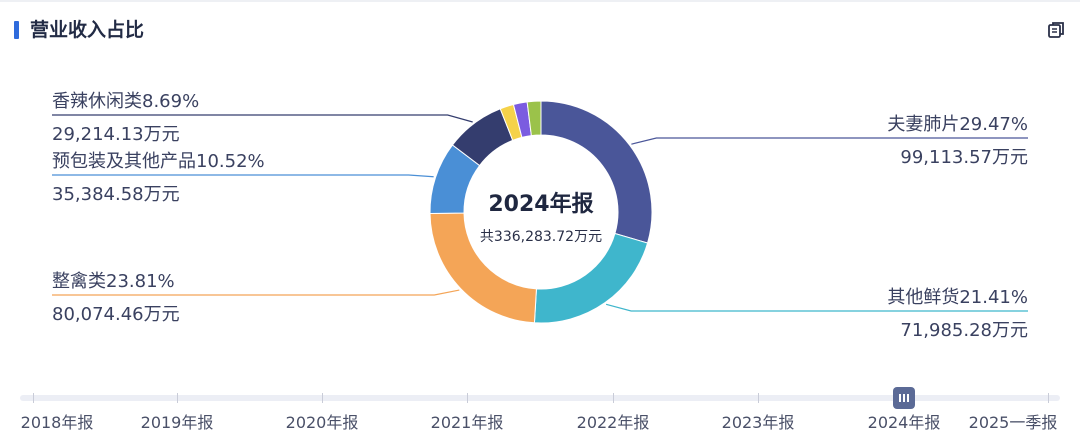 This screenshot has height=443, width=1080. What do you see at coordinates (957, 124) in the screenshot?
I see `slice-label-0: 夫妻肺片29.47%` at bounding box center [957, 124].